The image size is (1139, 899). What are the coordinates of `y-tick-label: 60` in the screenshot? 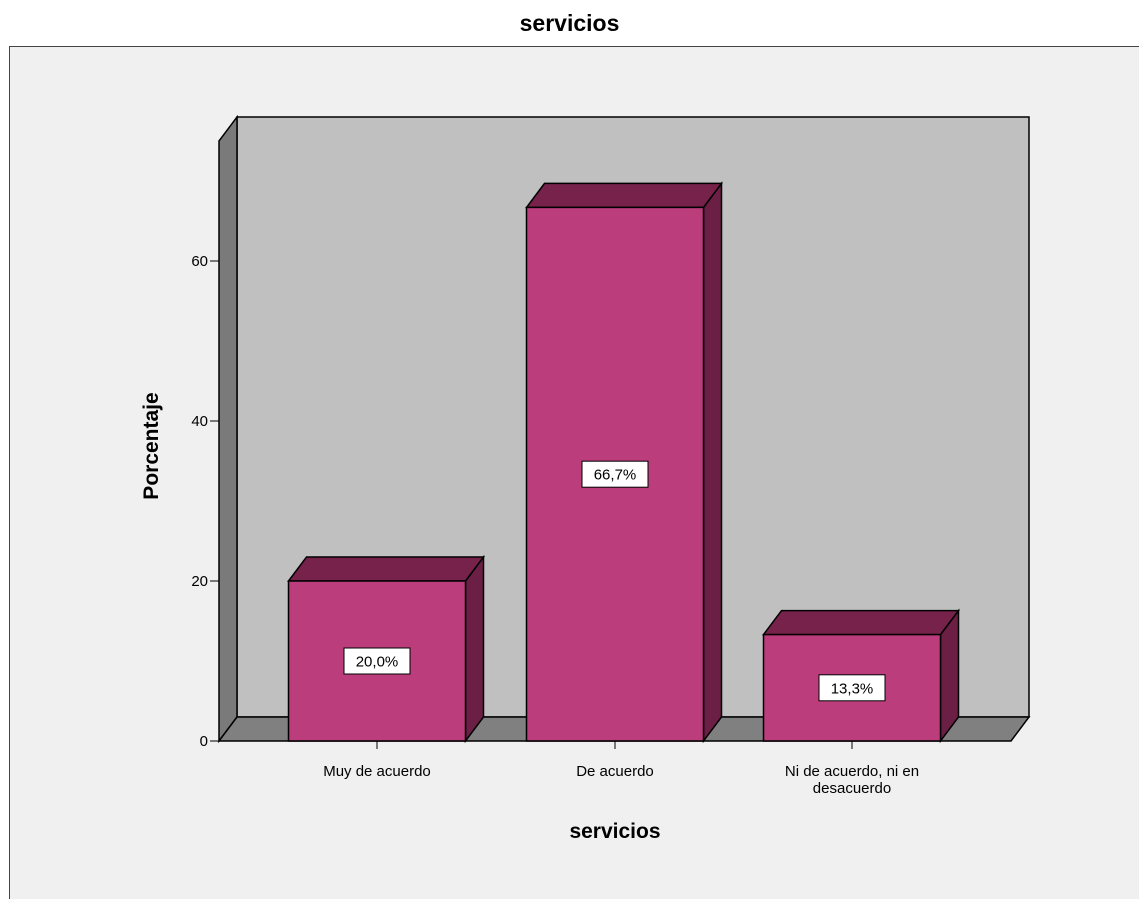 It's located at (199, 261).